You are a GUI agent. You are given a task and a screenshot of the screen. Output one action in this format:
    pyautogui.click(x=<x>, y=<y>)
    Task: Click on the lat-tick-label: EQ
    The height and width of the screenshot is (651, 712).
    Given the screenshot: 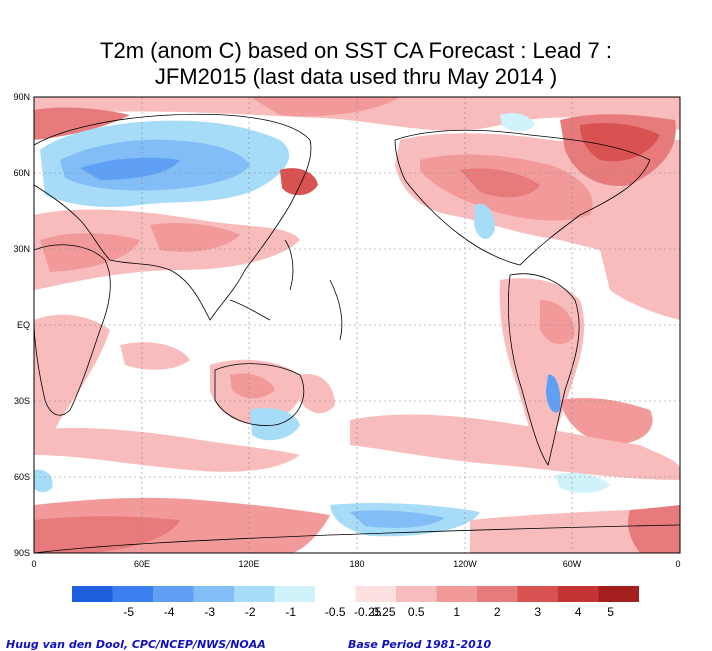 What is the action you would take?
    pyautogui.click(x=23, y=325)
    